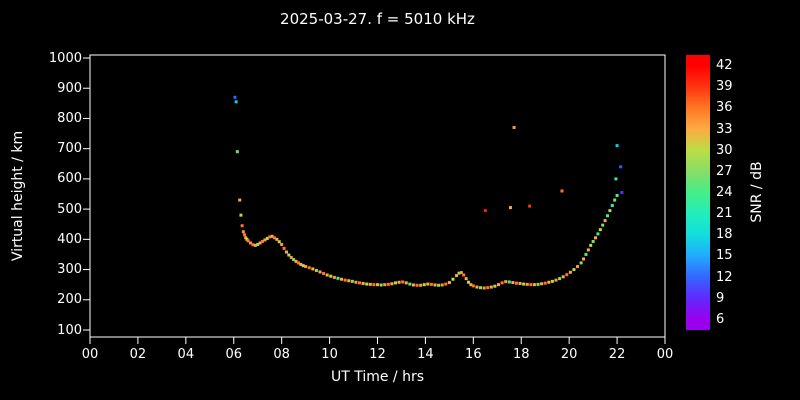  What do you see at coordinates (724, 277) in the screenshot?
I see `colorbar-tick-label: 12` at bounding box center [724, 277].